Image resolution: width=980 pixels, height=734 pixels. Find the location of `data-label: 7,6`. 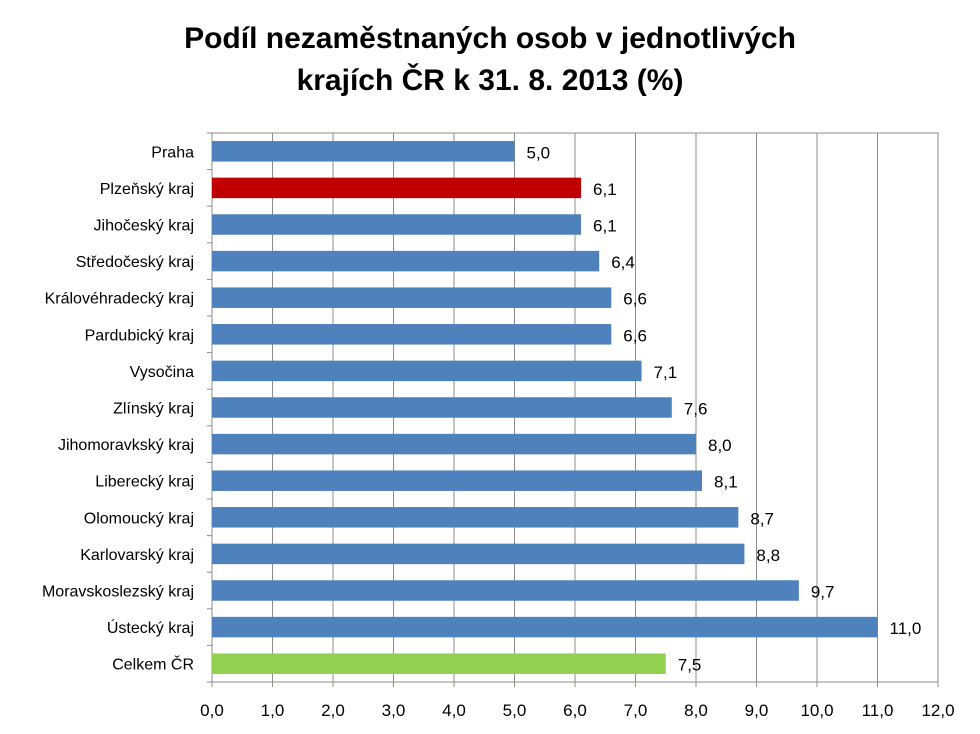

data-label: 7,6 is located at coordinates (696, 409).